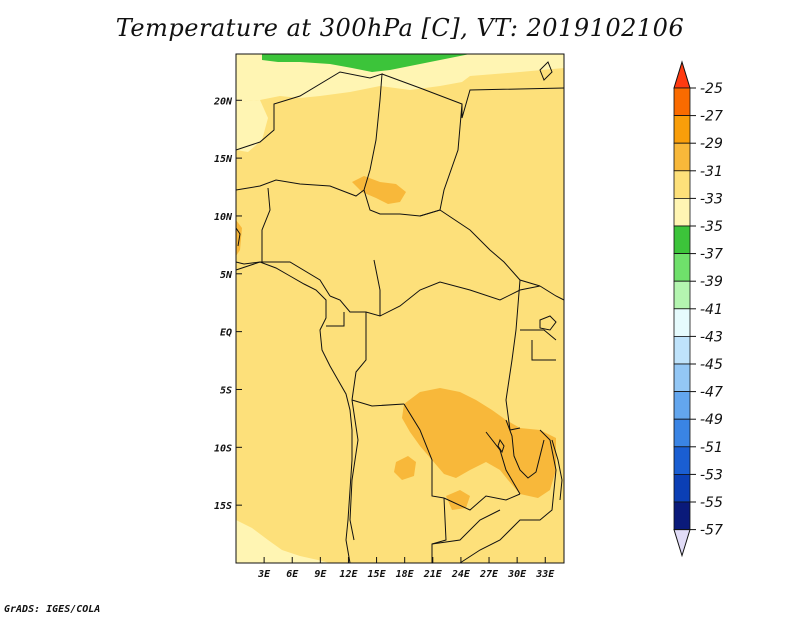  Describe the element at coordinates (227, 304) in the screenshot. I see `latitude-ticks: 20N 15N 10N 5N EQ 5S 10S 15S` at that location.